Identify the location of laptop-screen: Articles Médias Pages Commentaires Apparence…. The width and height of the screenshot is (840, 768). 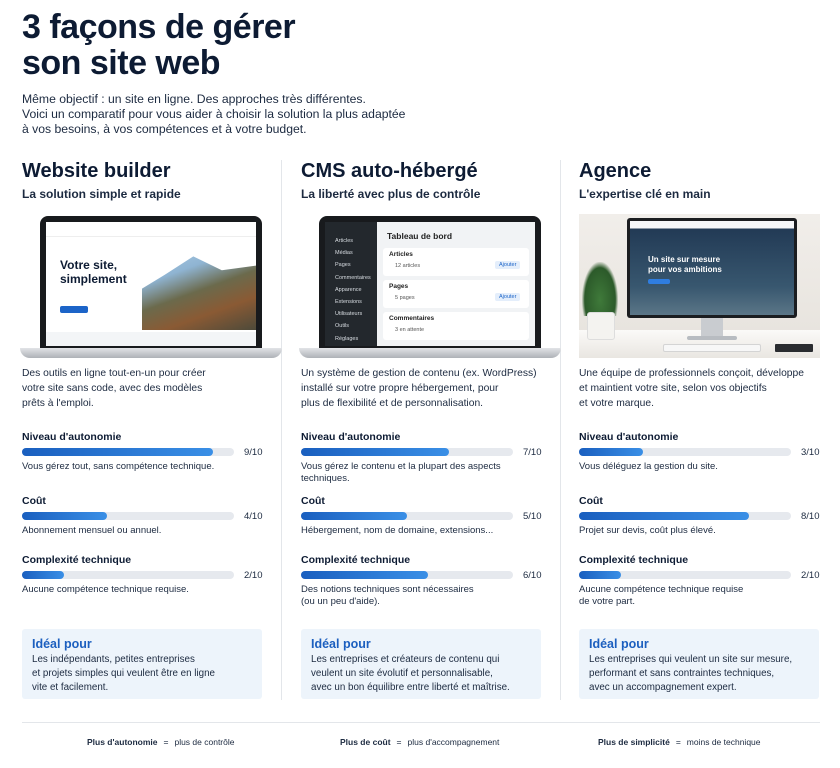
(430, 284).